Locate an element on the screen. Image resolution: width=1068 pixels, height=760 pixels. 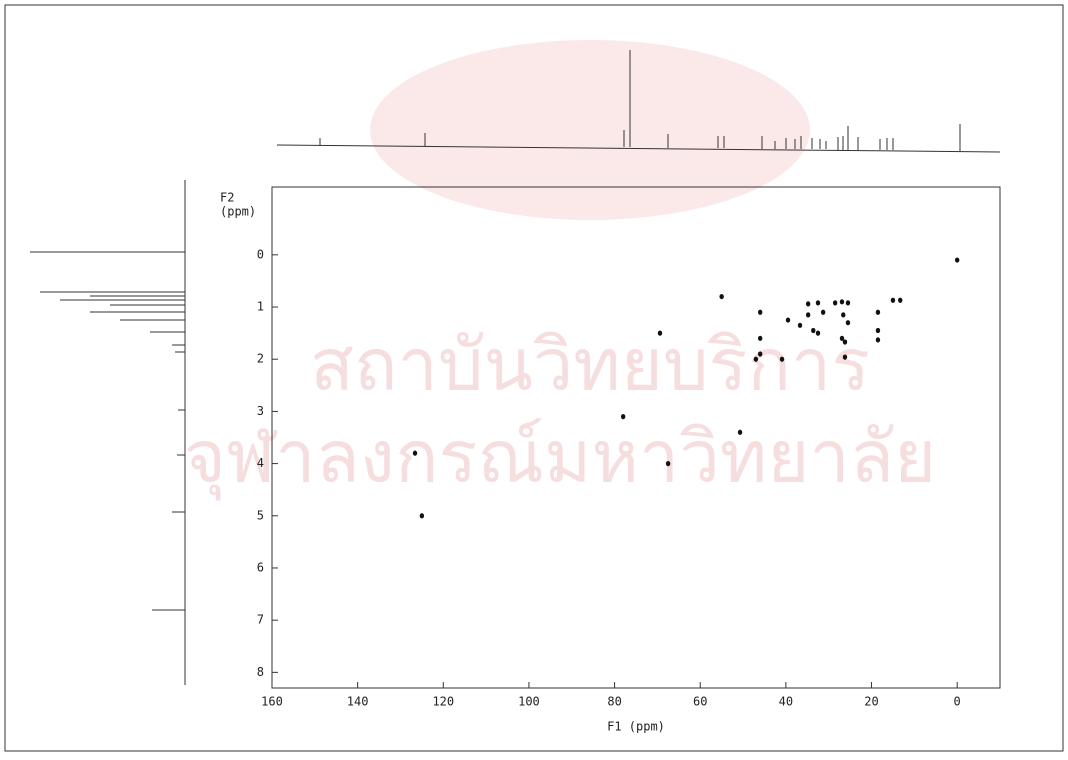
x-tick-label: 100 is located at coordinates (529, 702).